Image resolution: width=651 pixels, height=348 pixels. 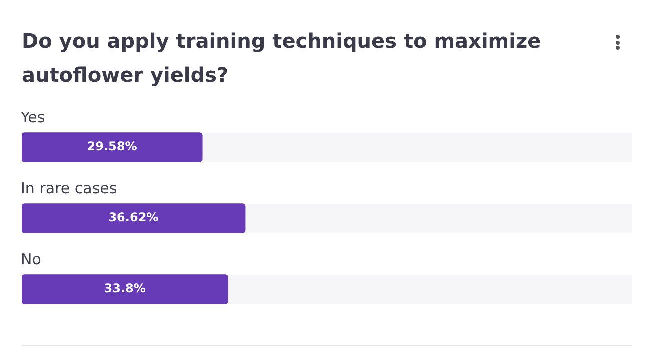 What do you see at coordinates (282, 58) in the screenshot?
I see `chart-title: Do you apply training techniques to maximize autoflower yields?` at bounding box center [282, 58].